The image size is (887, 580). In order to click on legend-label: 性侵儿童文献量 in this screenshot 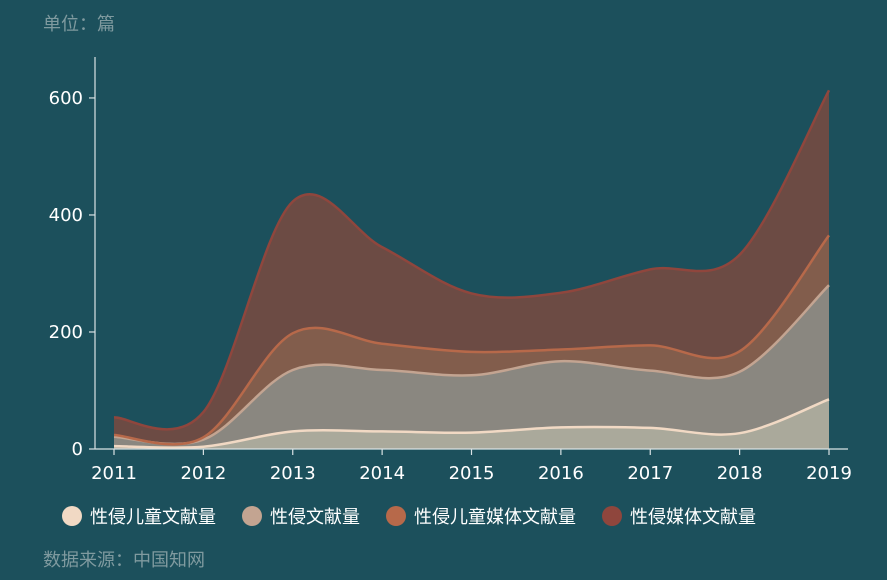, I will do `click(153, 517)`.